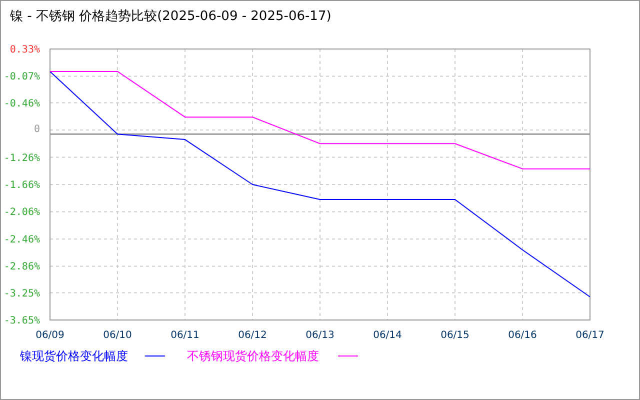  I want to click on x-tick-label: 06/11, so click(185, 335).